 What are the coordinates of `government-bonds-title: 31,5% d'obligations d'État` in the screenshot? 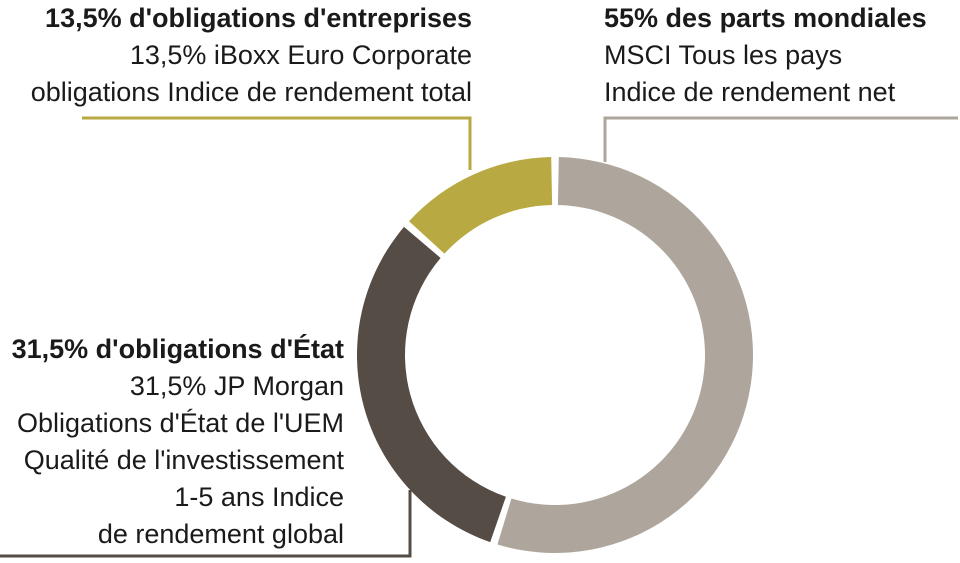 It's located at (177, 349).